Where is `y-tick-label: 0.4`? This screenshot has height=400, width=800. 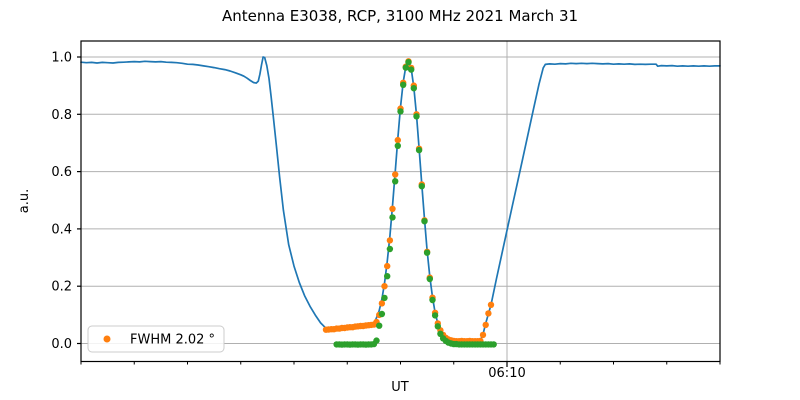 y-tick-label: 0.4 is located at coordinates (61, 229).